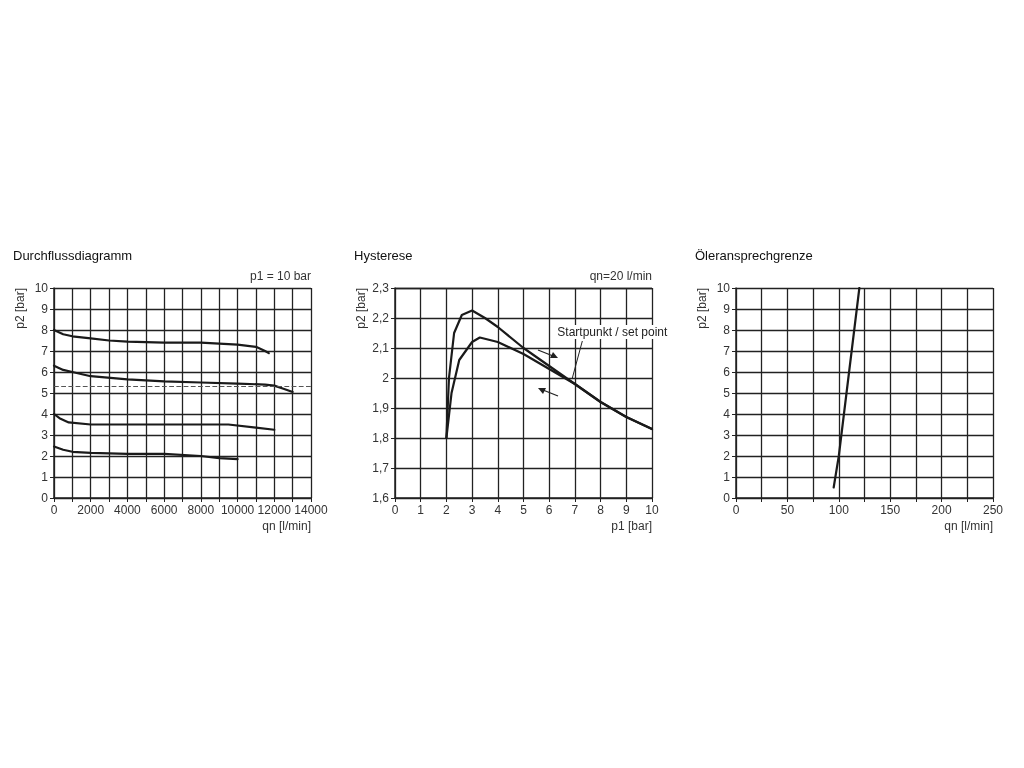  What do you see at coordinates (164, 510) in the screenshot?
I see `x-tick-label: 6000` at bounding box center [164, 510].